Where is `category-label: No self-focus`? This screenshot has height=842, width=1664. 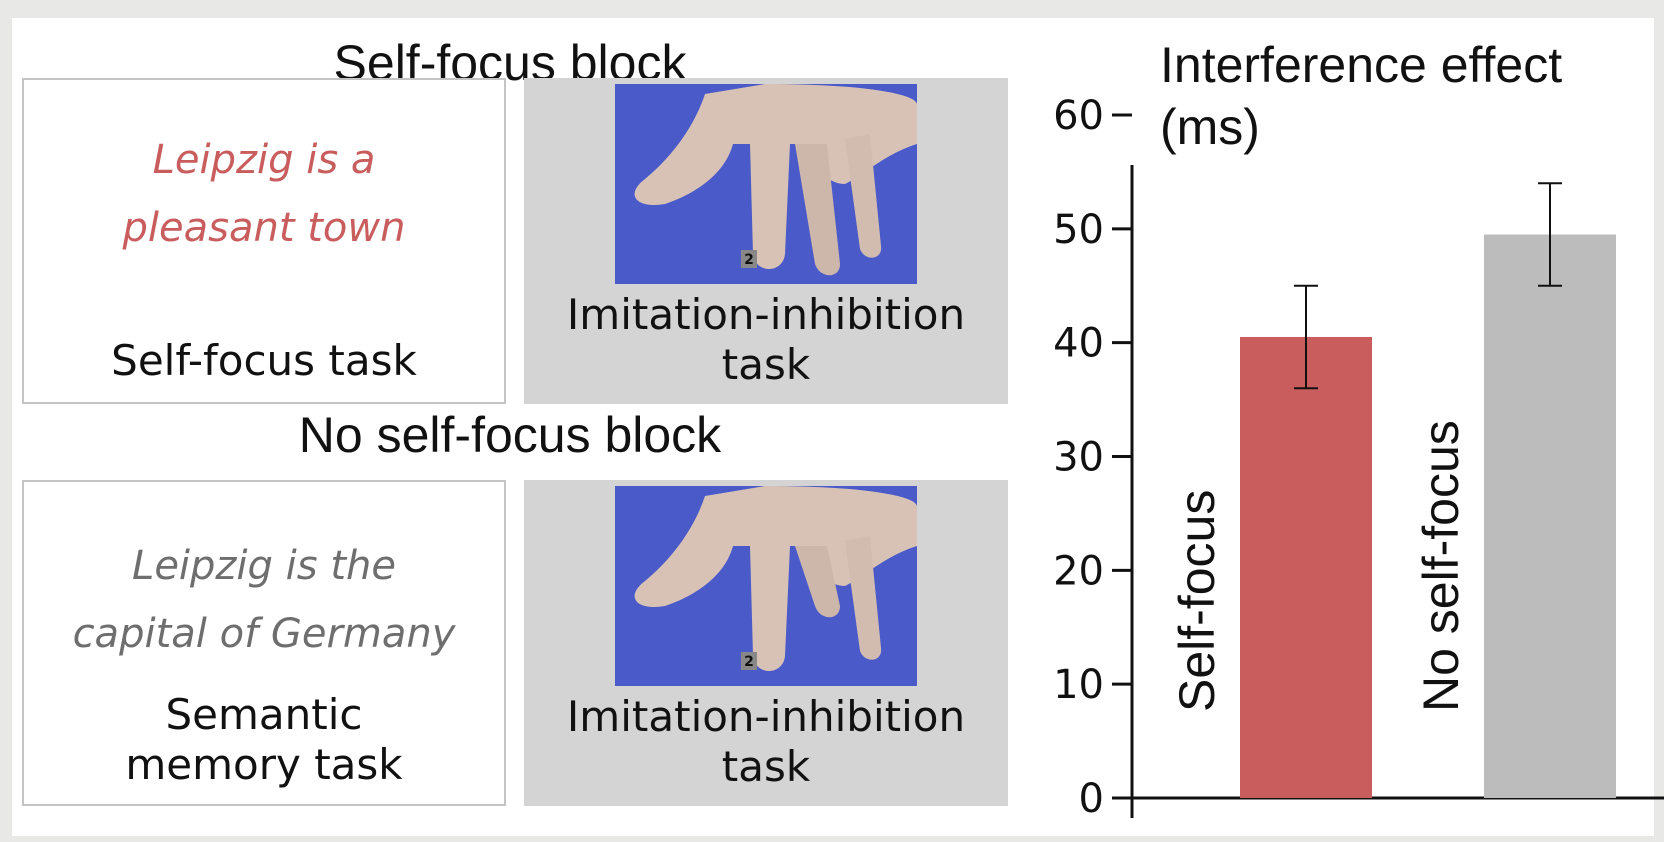
category-label: No self-focus is located at coordinates (1441, 566).